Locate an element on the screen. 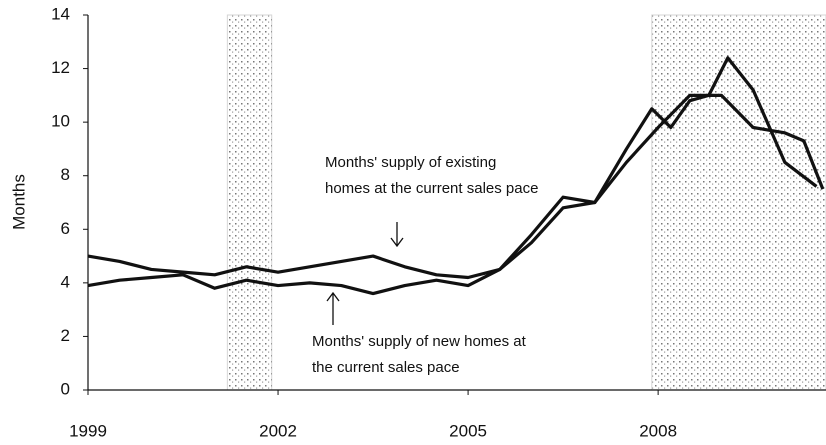 The width and height of the screenshot is (826, 445). x-tick-label: 1999 is located at coordinates (88, 430).